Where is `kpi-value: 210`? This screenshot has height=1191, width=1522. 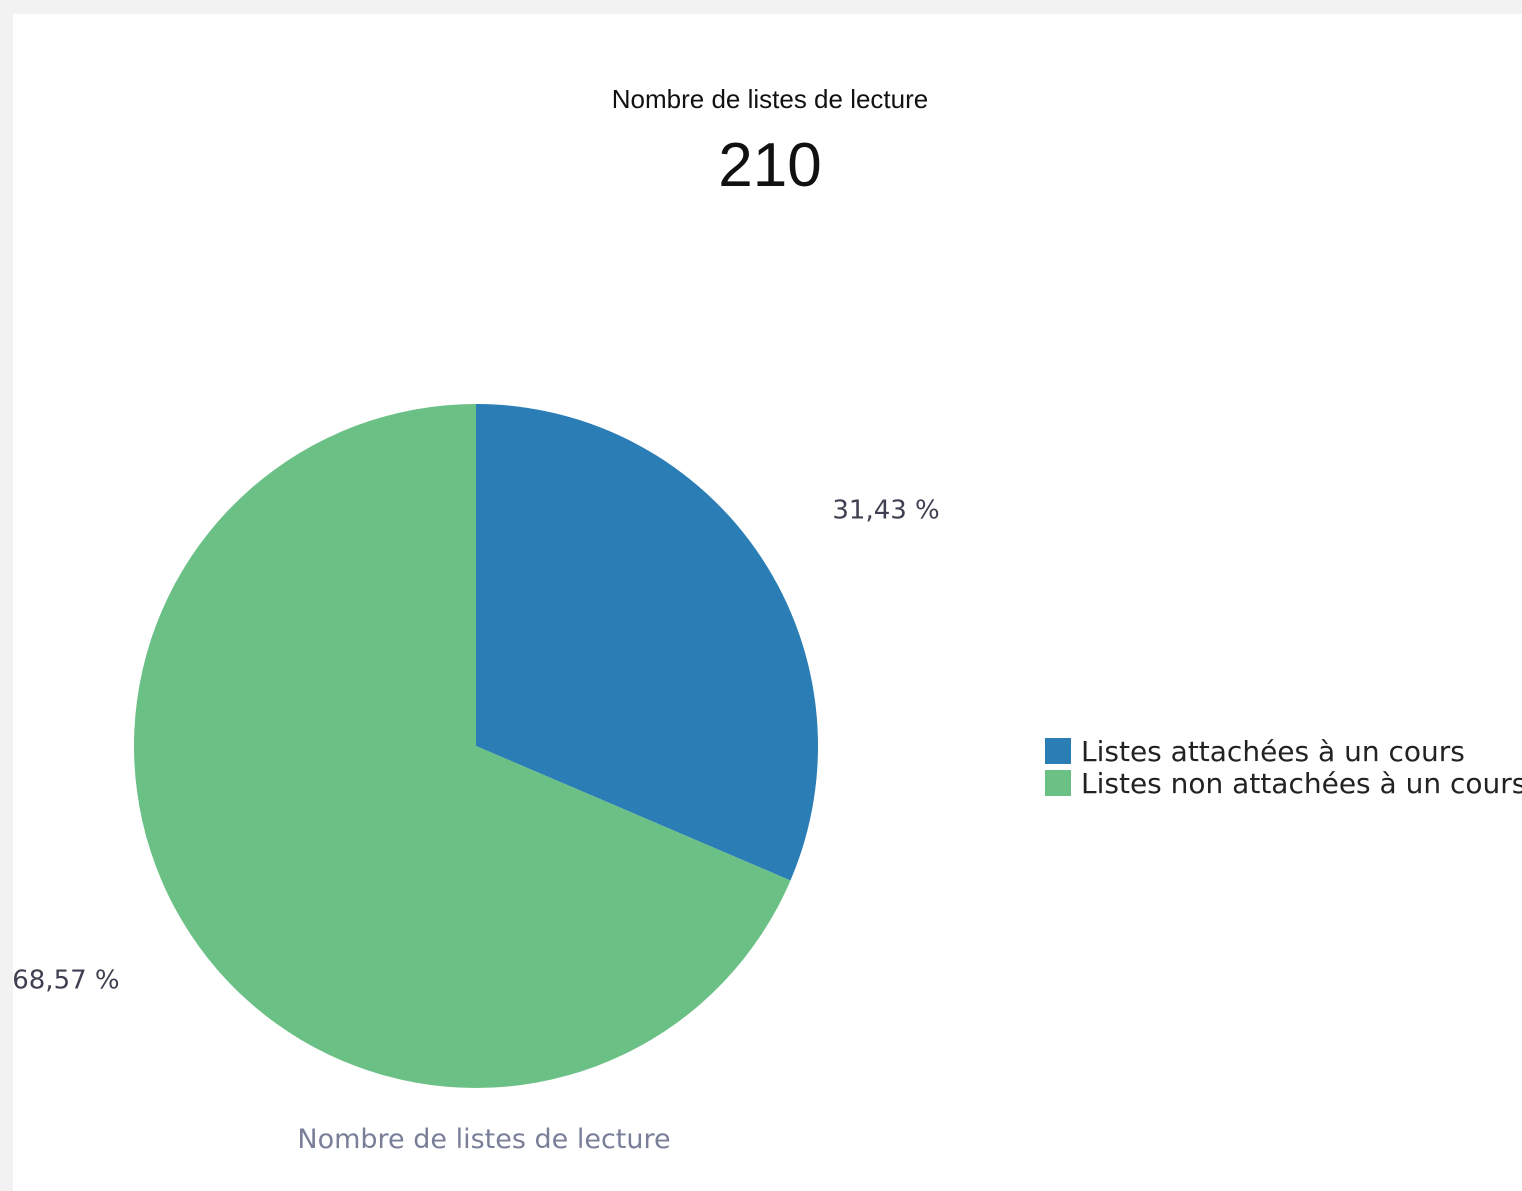
kpi-value: 210 is located at coordinates (770, 165).